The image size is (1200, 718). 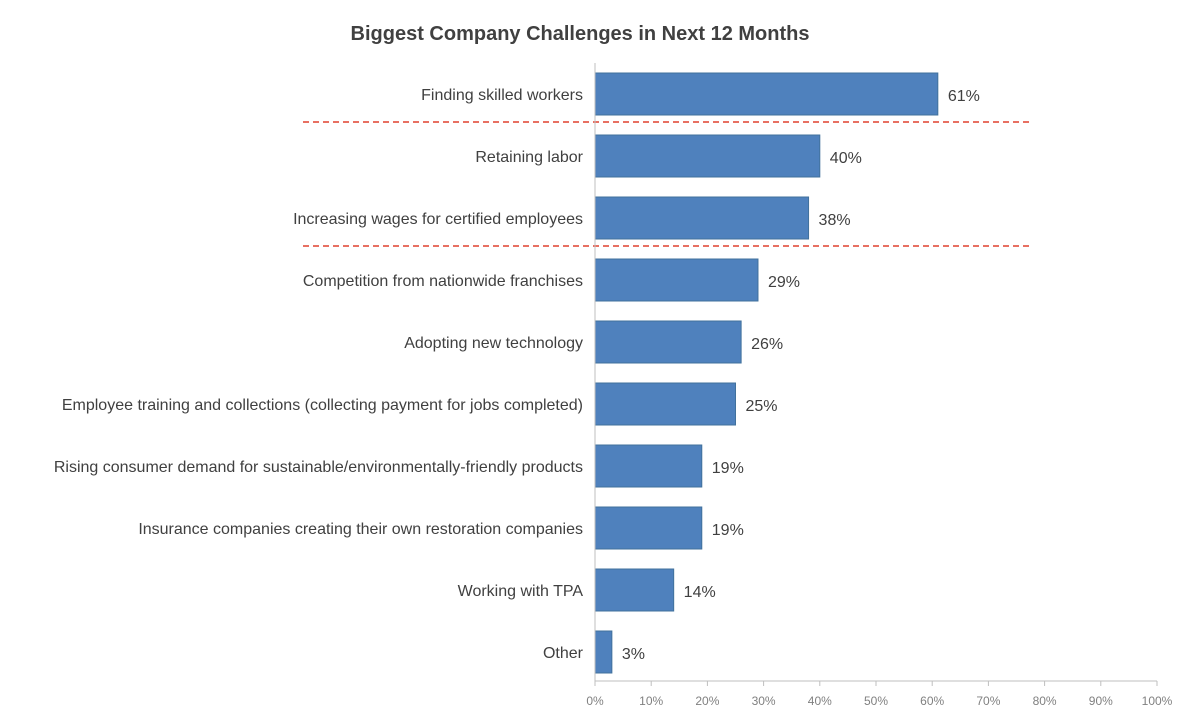 What do you see at coordinates (493, 343) in the screenshot?
I see `category-label: Adopting new technology` at bounding box center [493, 343].